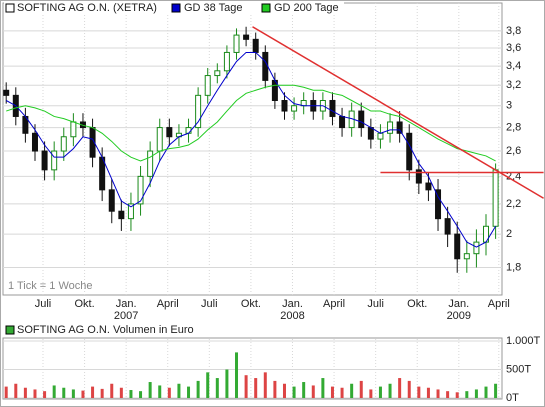 This screenshot has width=545, height=407. What do you see at coordinates (513, 267) in the screenshot?
I see `y-tick-label: 1,8` at bounding box center [513, 267].